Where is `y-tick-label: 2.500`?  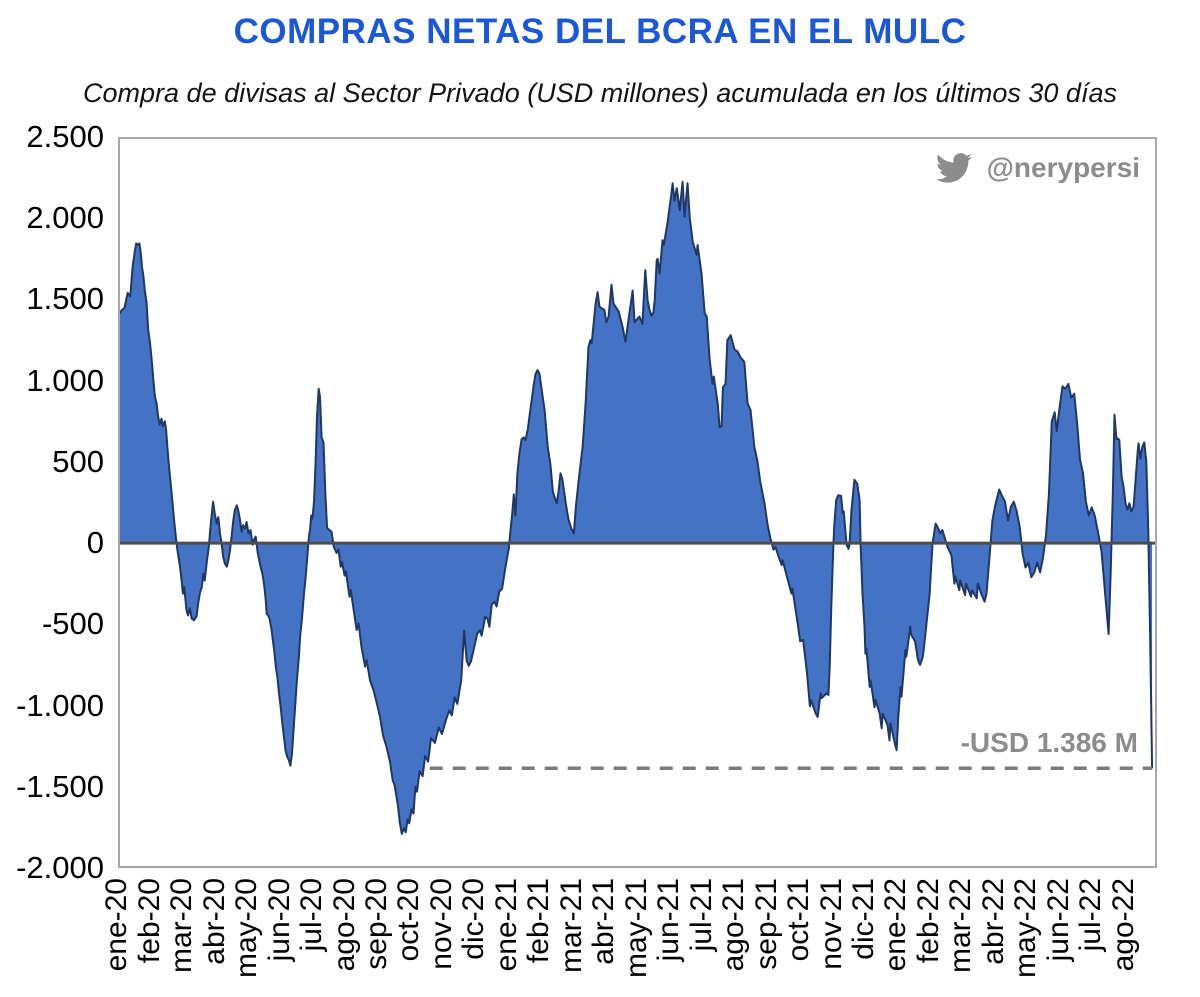 y-tick-label: 2.500 is located at coordinates (65, 136).